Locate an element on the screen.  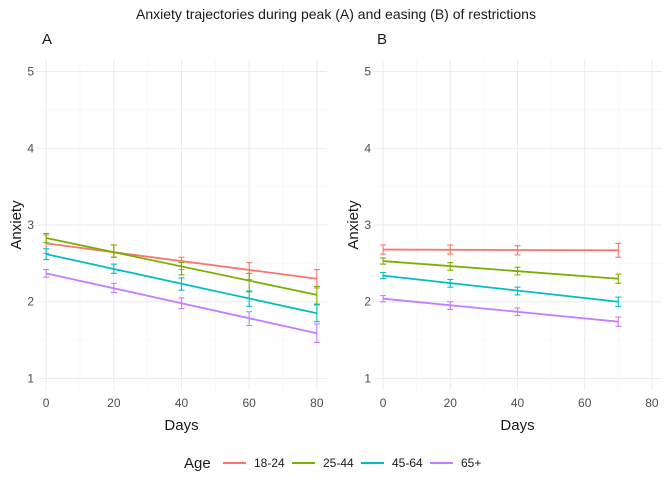
legend-item-25-44: 25-44 is located at coordinates (323, 463).